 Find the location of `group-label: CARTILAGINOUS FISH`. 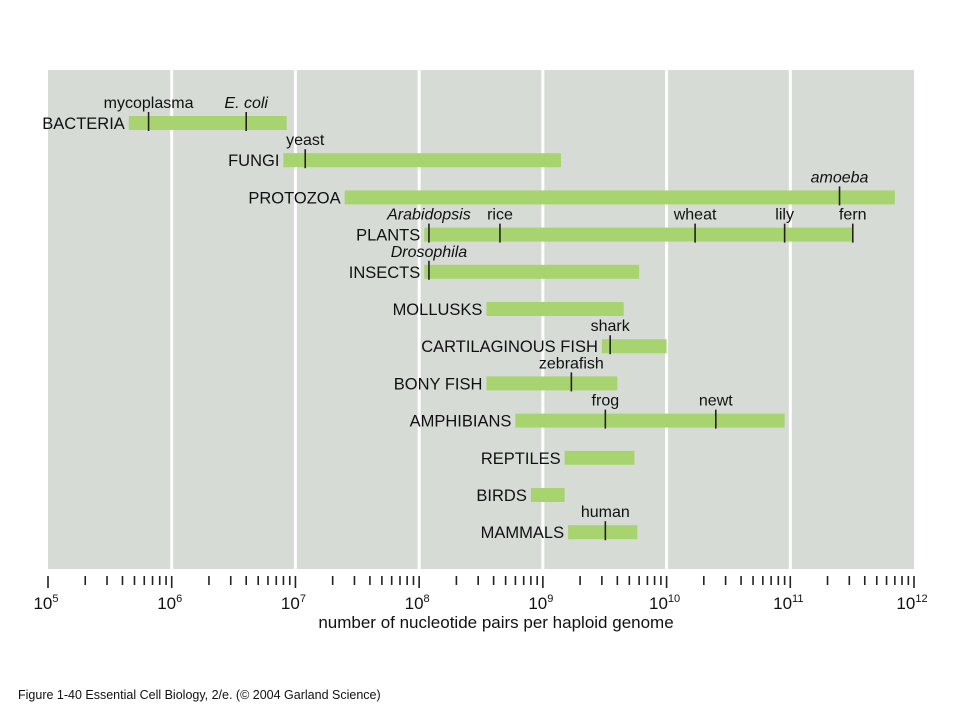

group-label: CARTILAGINOUS FISH is located at coordinates (509, 347).